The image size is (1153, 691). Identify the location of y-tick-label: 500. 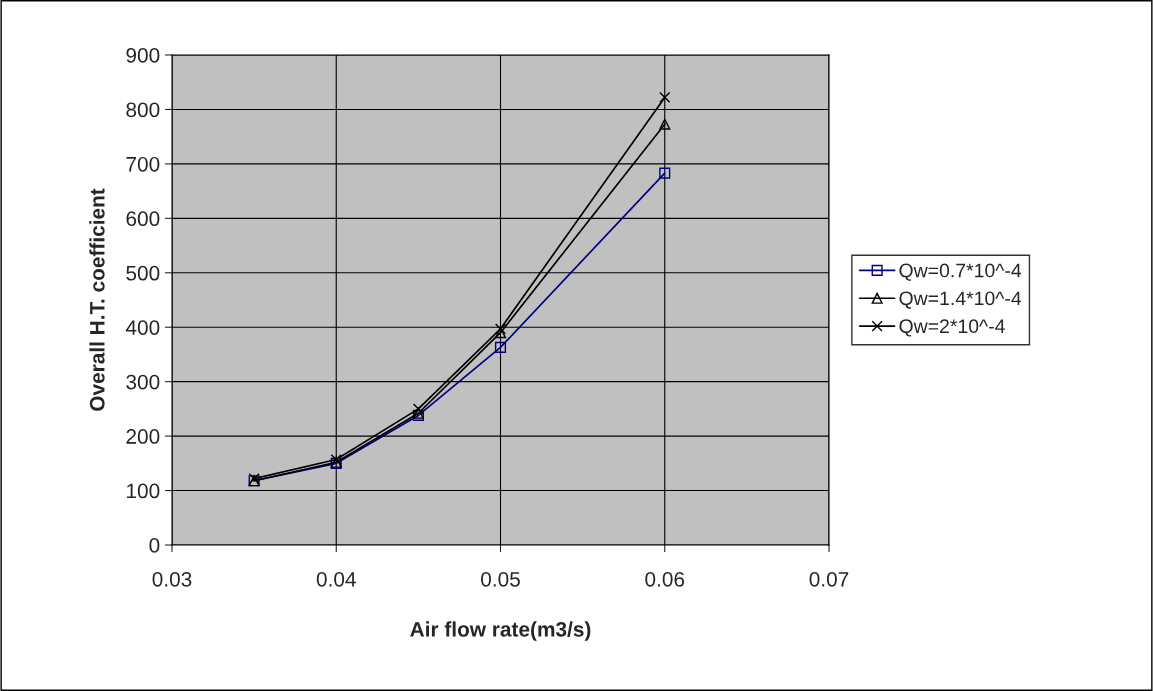
(143, 273).